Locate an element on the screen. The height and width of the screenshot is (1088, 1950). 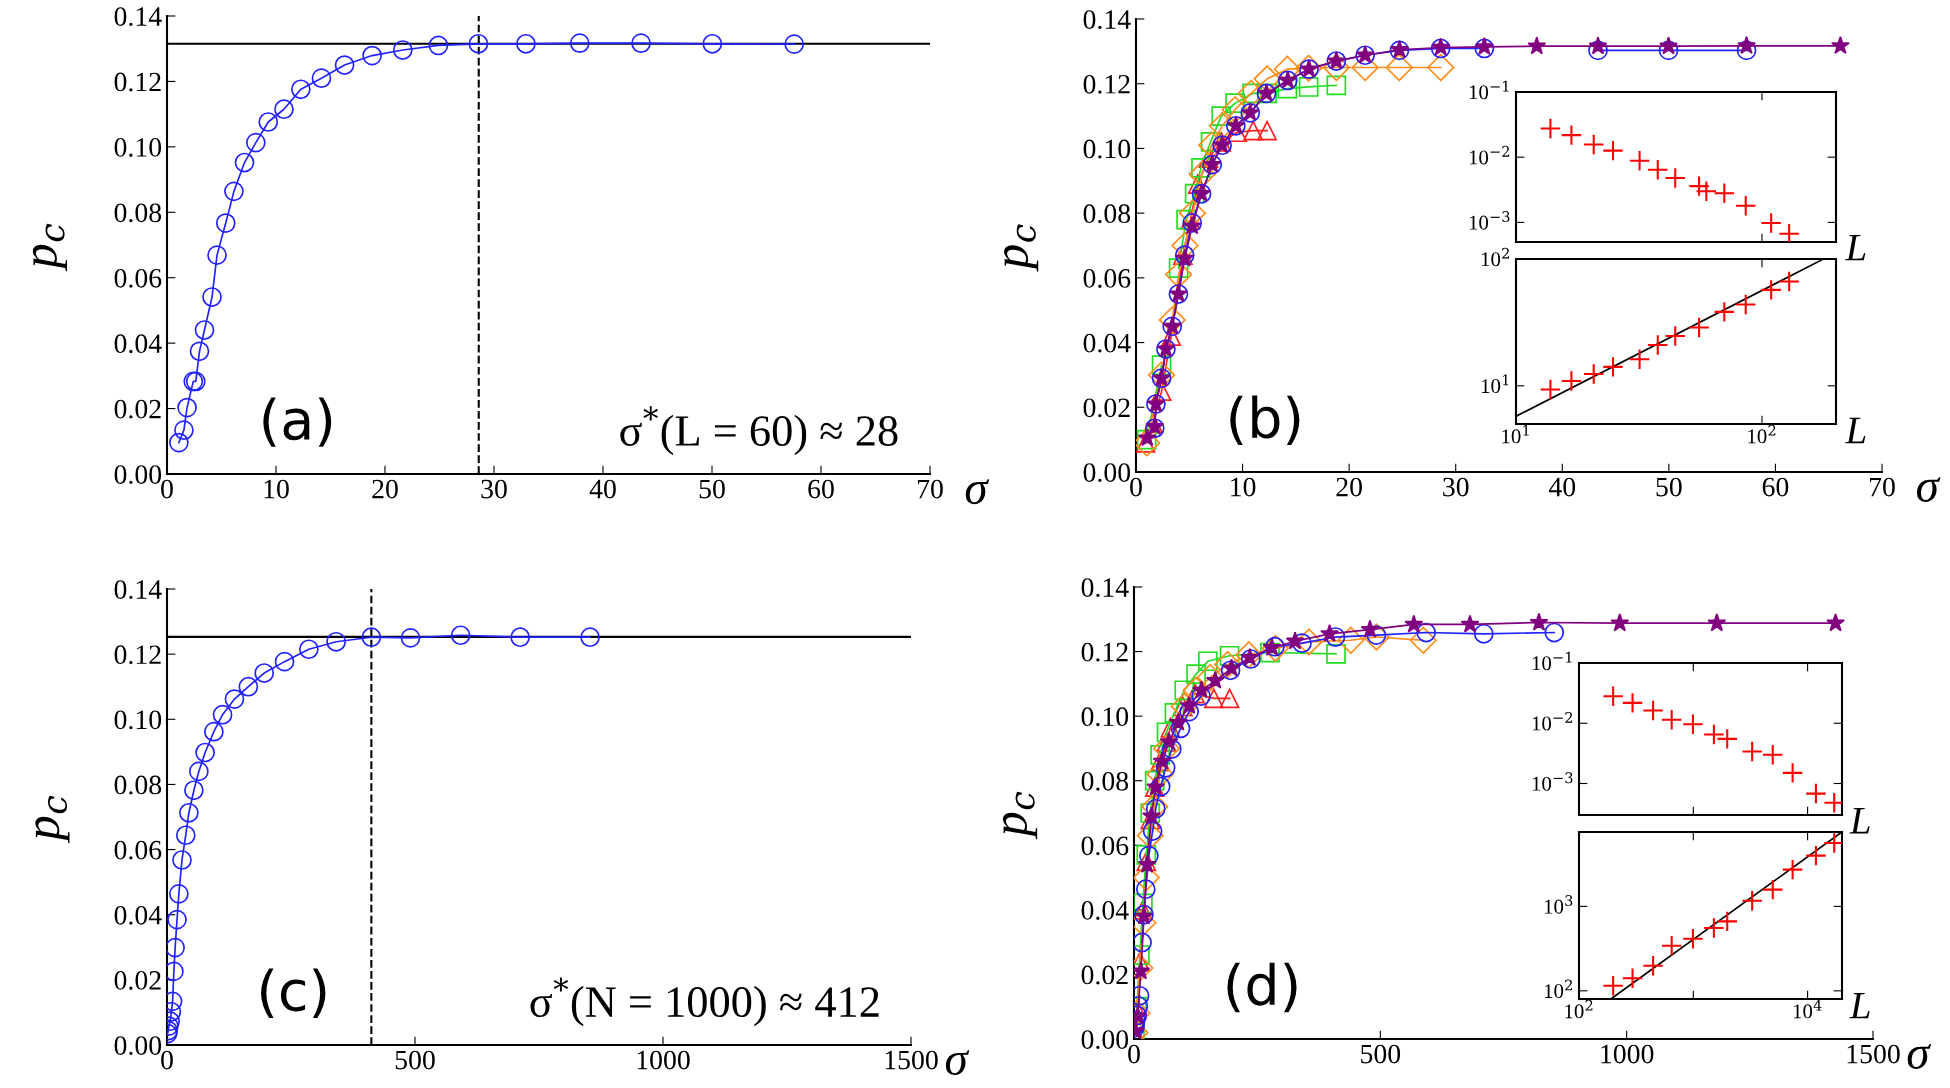
annotation: (c) is located at coordinates (293, 993).